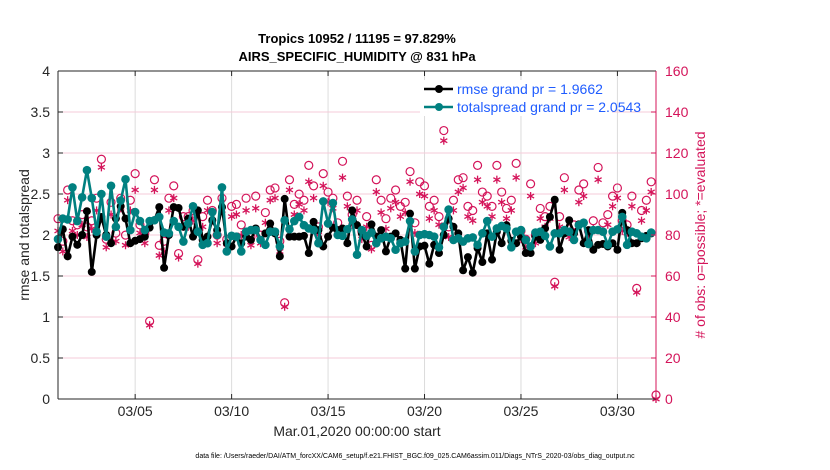  Describe the element at coordinates (439, 107) in the screenshot. I see `legend-totalspread-marker` at that location.